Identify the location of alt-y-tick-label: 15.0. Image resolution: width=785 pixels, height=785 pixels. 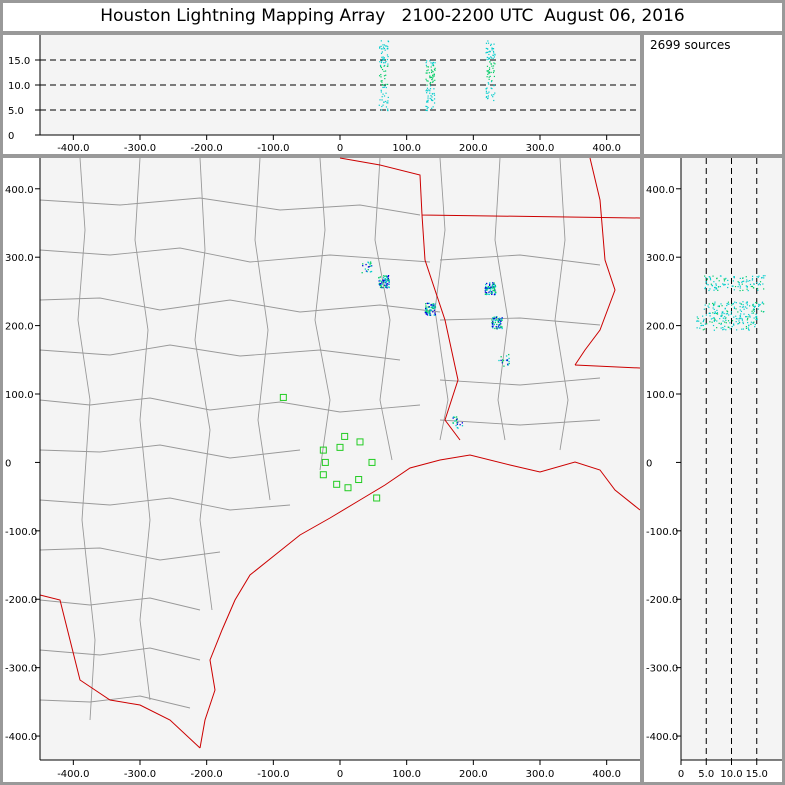
(19, 61).